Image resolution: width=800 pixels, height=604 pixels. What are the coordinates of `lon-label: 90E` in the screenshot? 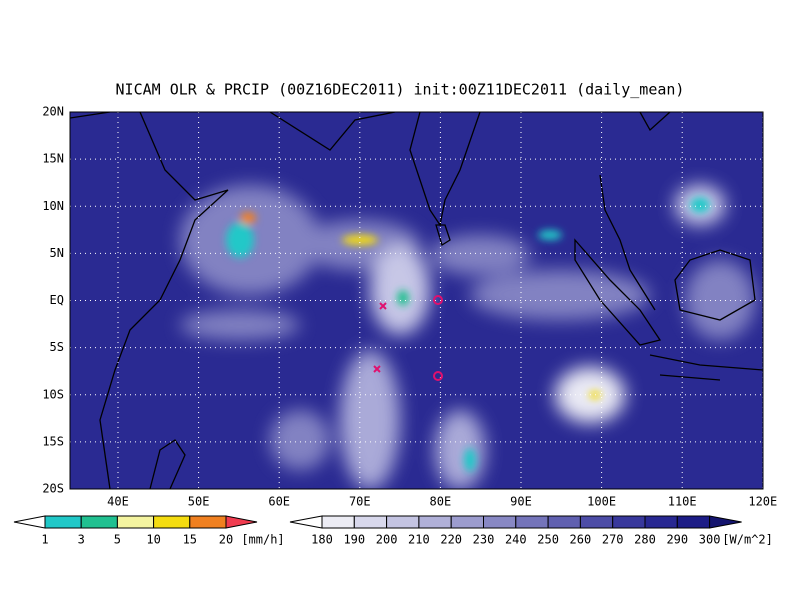 It's located at (521, 502).